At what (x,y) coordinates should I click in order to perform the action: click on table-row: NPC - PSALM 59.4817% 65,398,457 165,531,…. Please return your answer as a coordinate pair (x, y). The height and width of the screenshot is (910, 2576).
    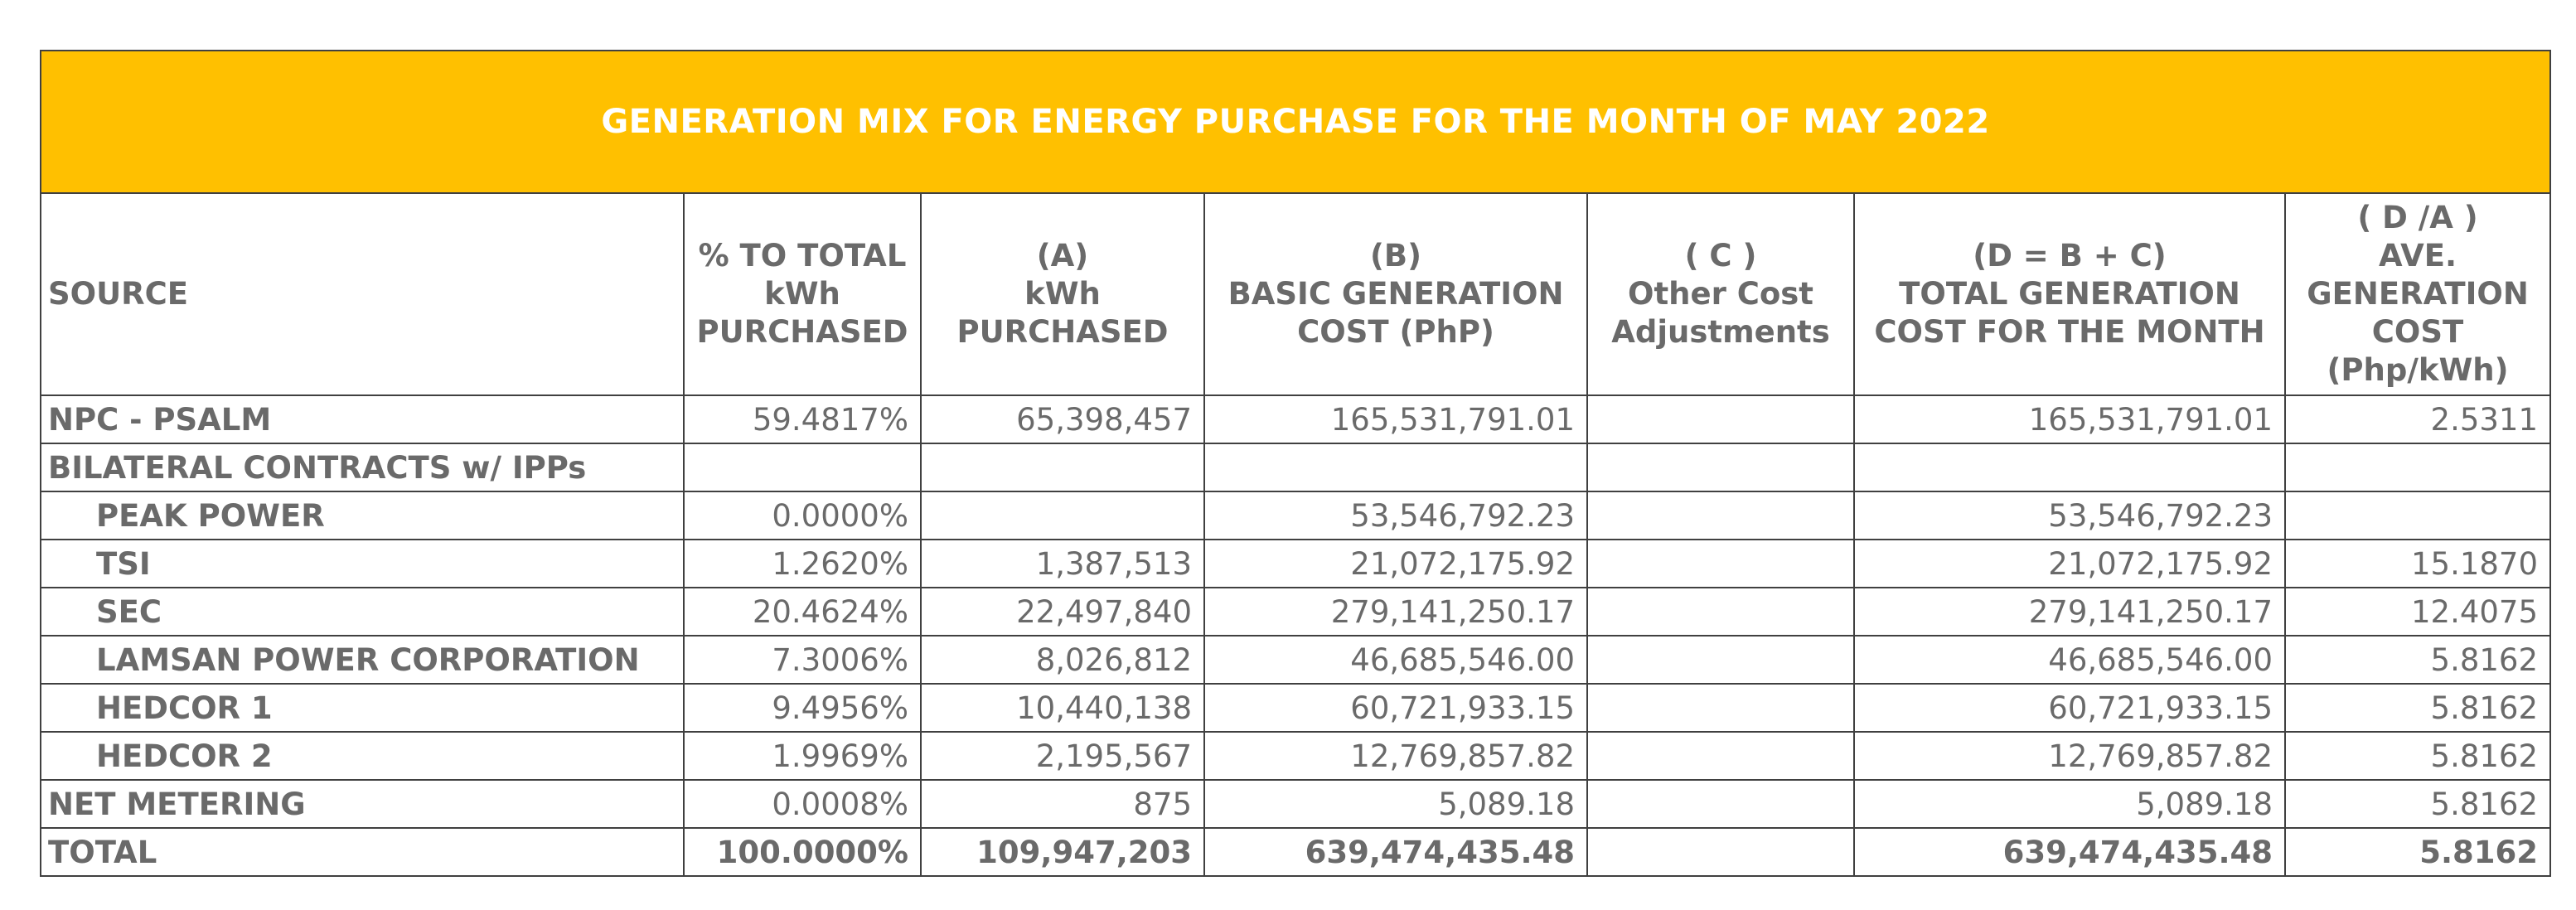
    Looking at the image, I should click on (1296, 419).